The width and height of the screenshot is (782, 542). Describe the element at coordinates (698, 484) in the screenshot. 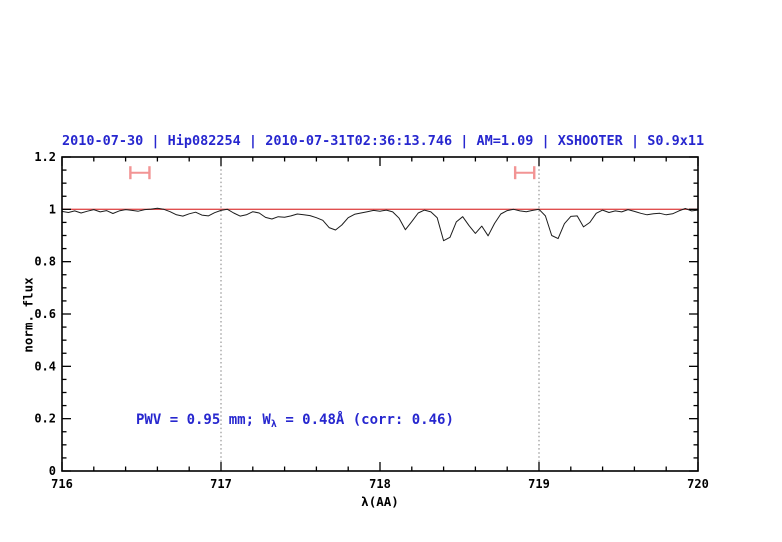

I see `x-tick-label: 720` at that location.